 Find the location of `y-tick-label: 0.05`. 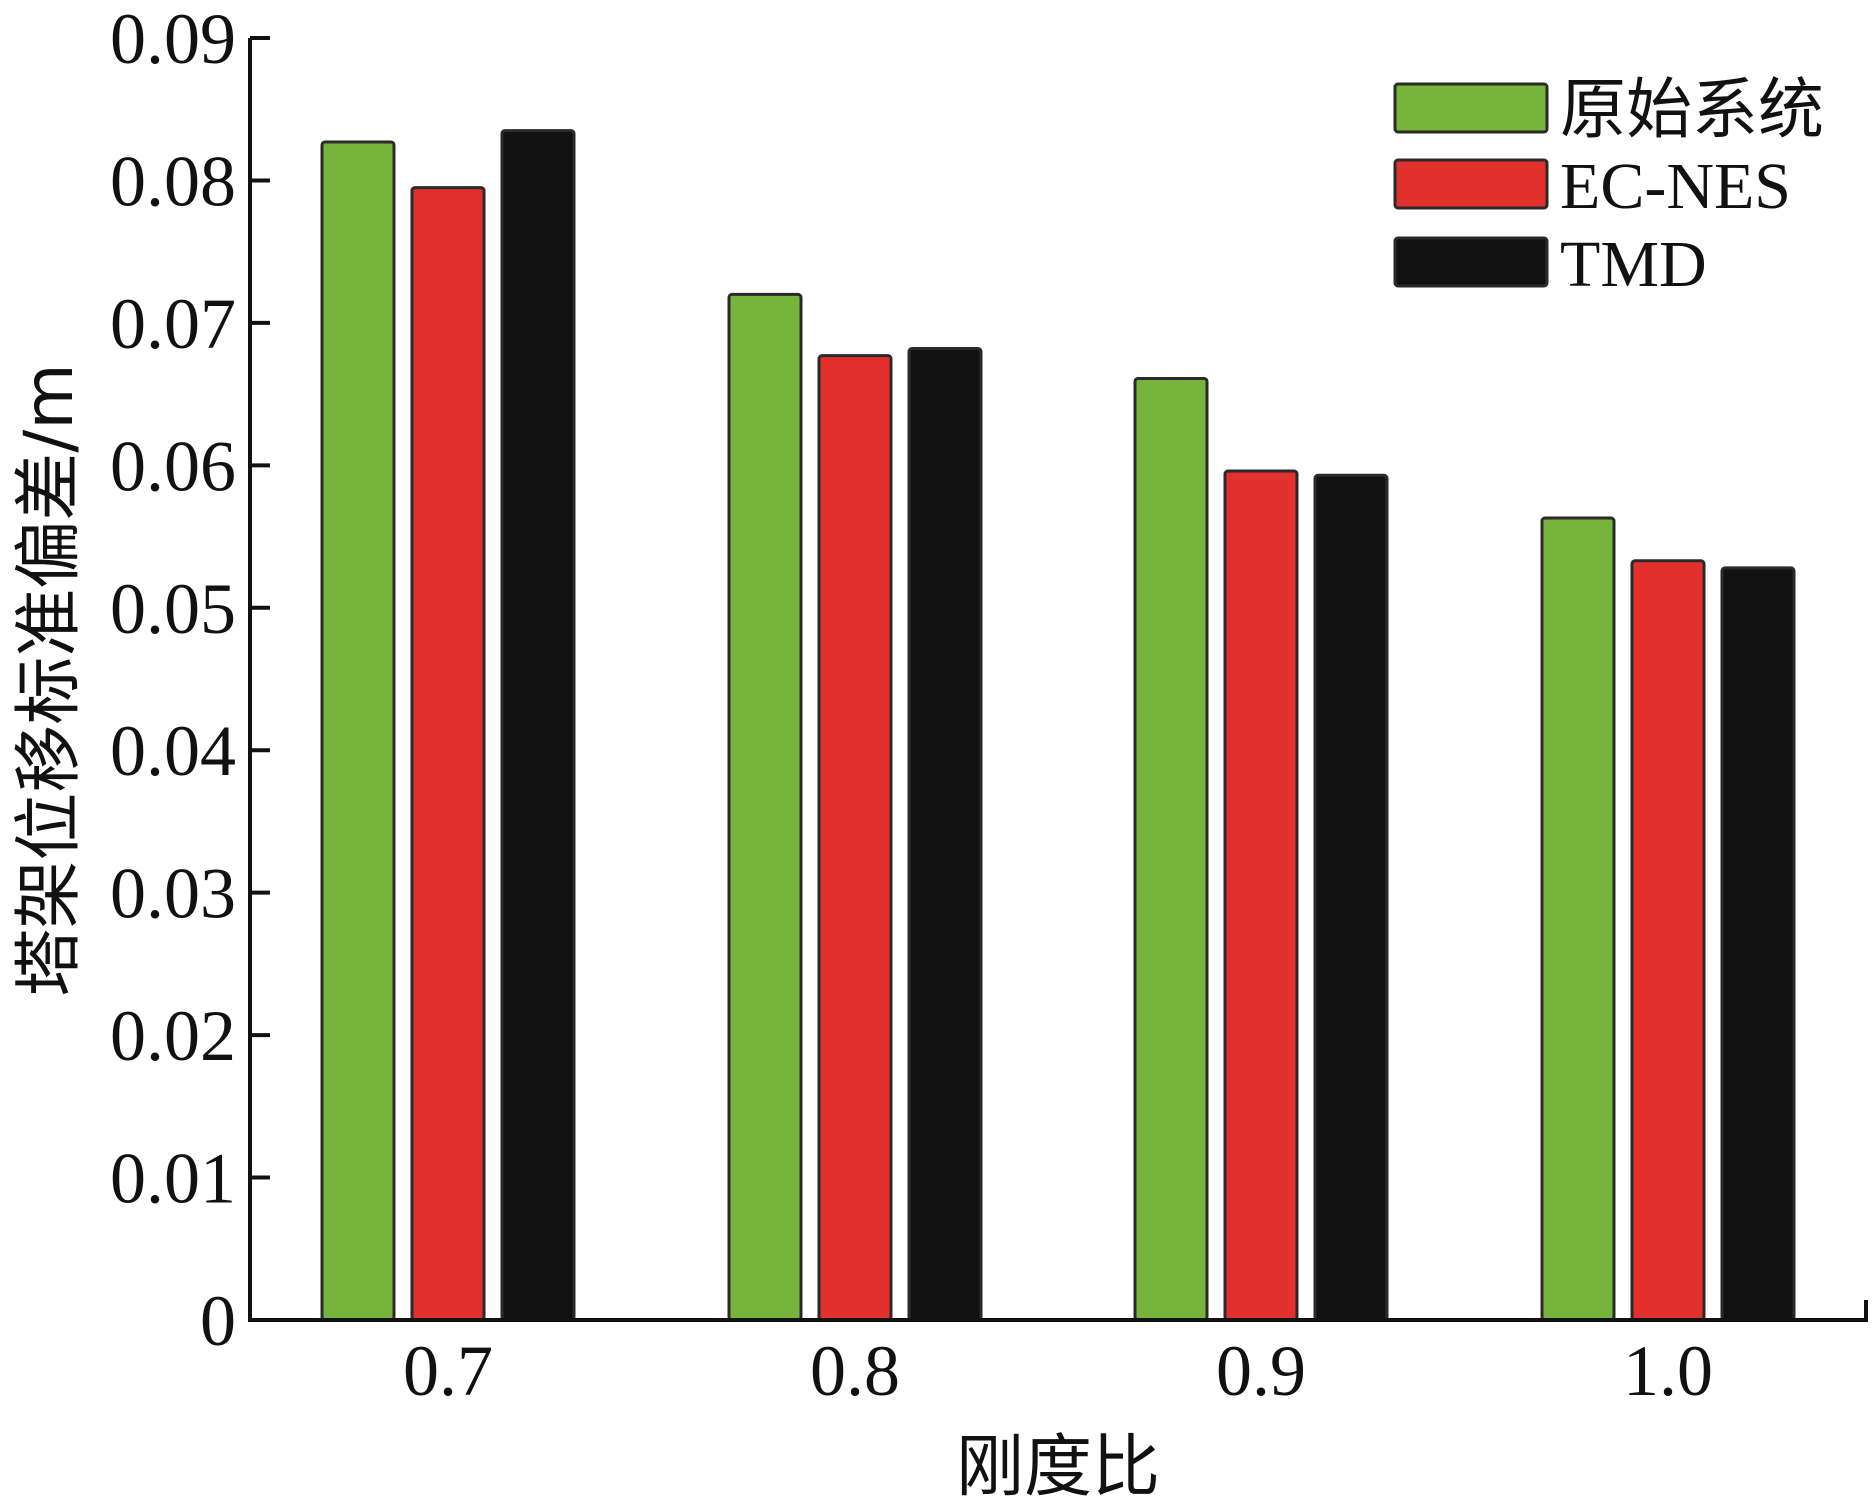

y-tick-label: 0.05 is located at coordinates (173, 609).